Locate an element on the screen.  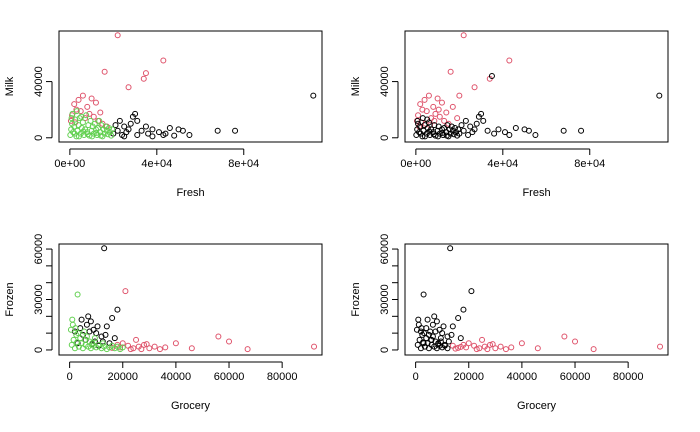
series-black is located at coordinates (96, 297).